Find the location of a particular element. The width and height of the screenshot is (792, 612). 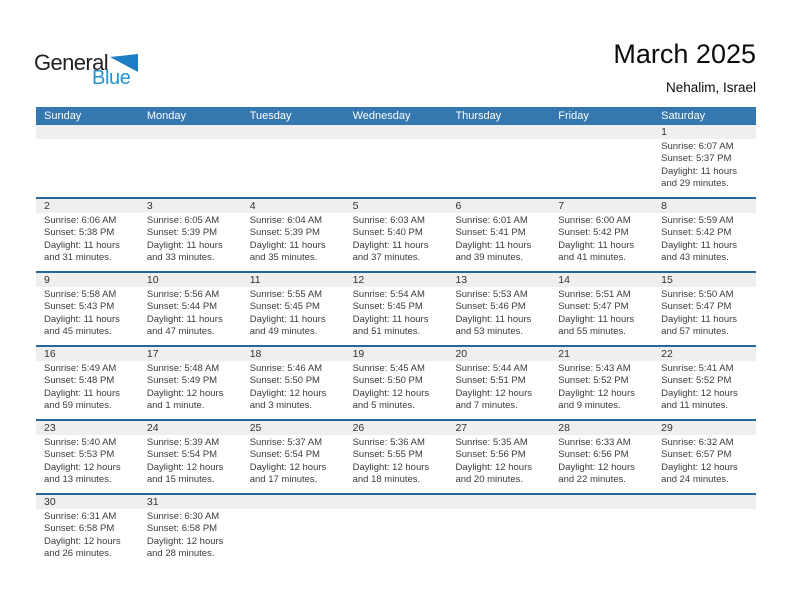

day-detail-line: Sunrise: 5:50 AM is located at coordinates (697, 294).